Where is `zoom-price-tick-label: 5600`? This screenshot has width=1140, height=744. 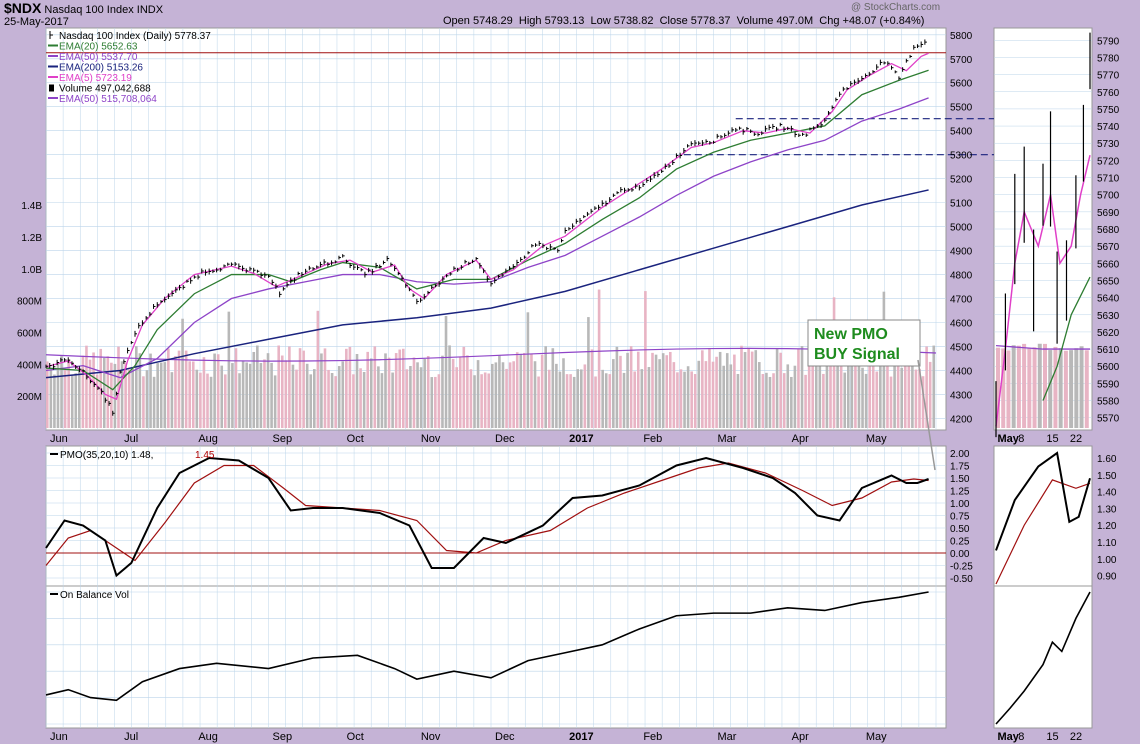
zoom-price-tick-label: 5600 is located at coordinates (1108, 367).